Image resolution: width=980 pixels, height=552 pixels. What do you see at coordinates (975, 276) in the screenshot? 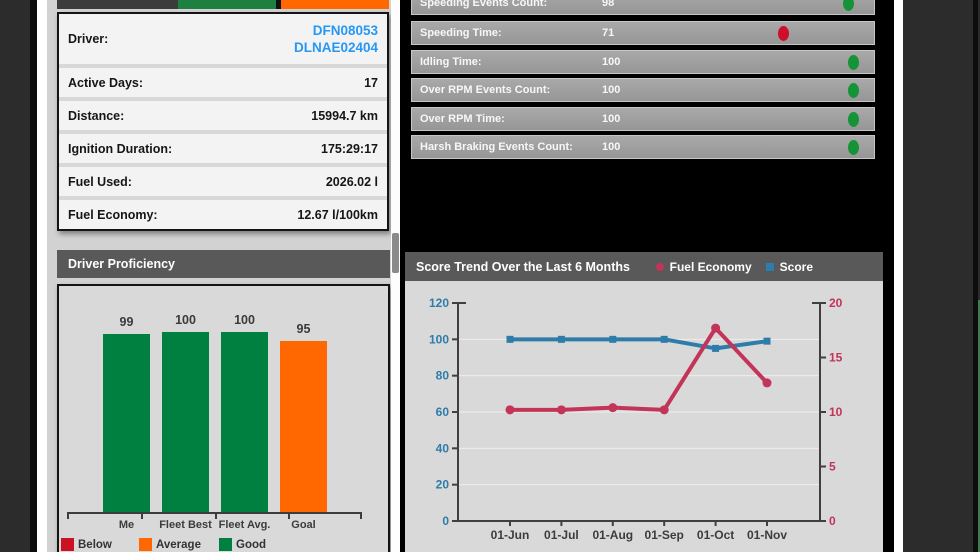
I see `bezel-stripe` at bounding box center [975, 276].